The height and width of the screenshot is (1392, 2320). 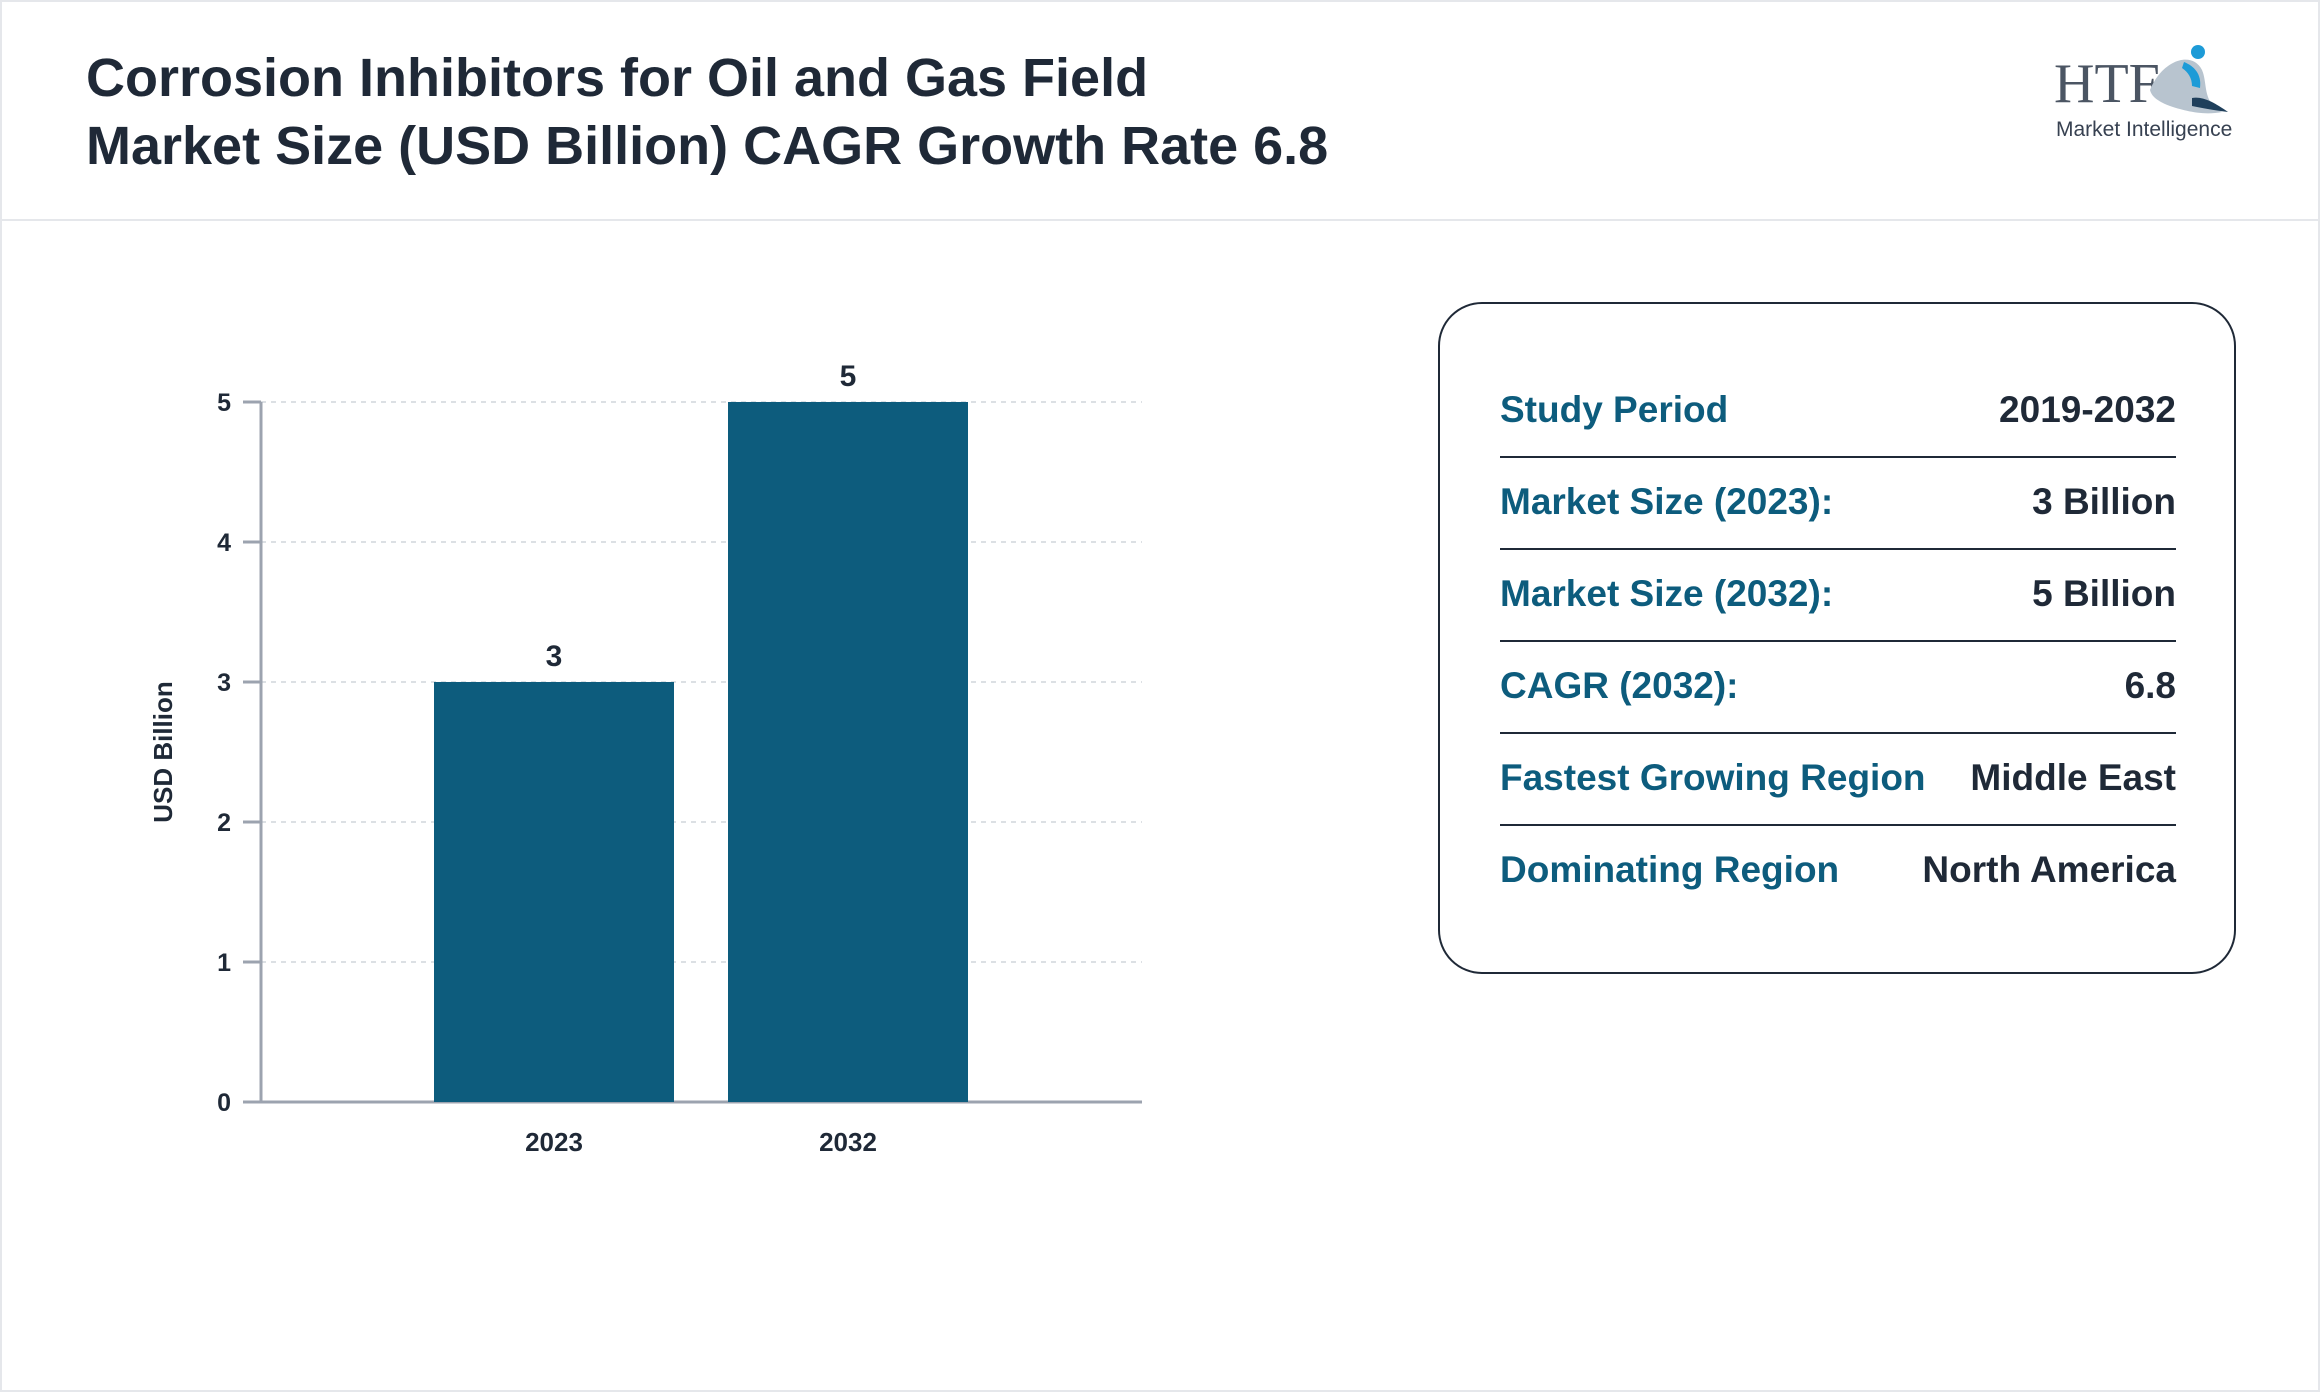 What do you see at coordinates (2189, 79) in the screenshot?
I see `logo-figure-icon` at bounding box center [2189, 79].